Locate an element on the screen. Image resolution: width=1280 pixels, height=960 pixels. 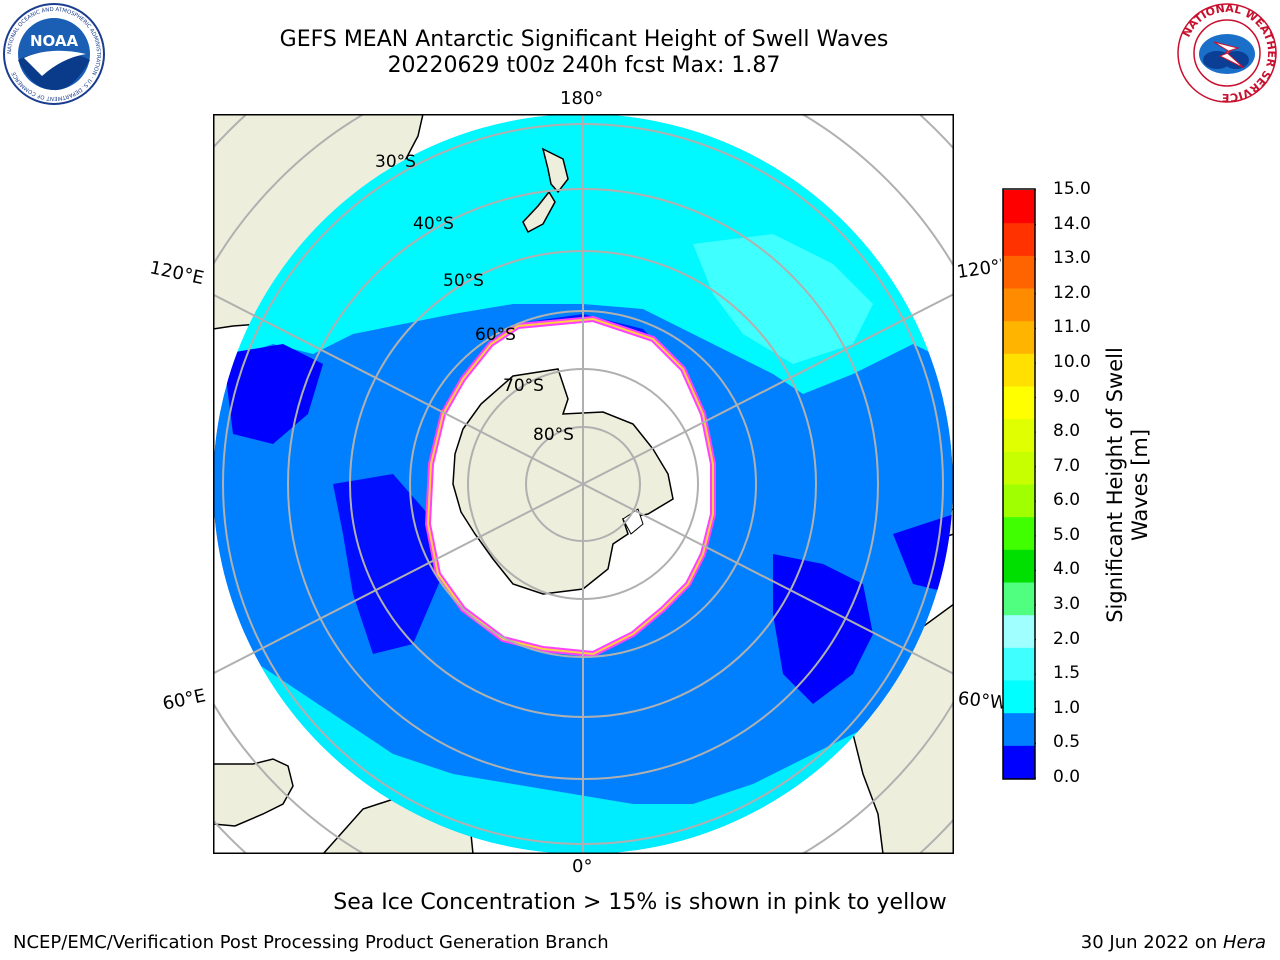
swell-band-lower is located at coordinates (583, 744).